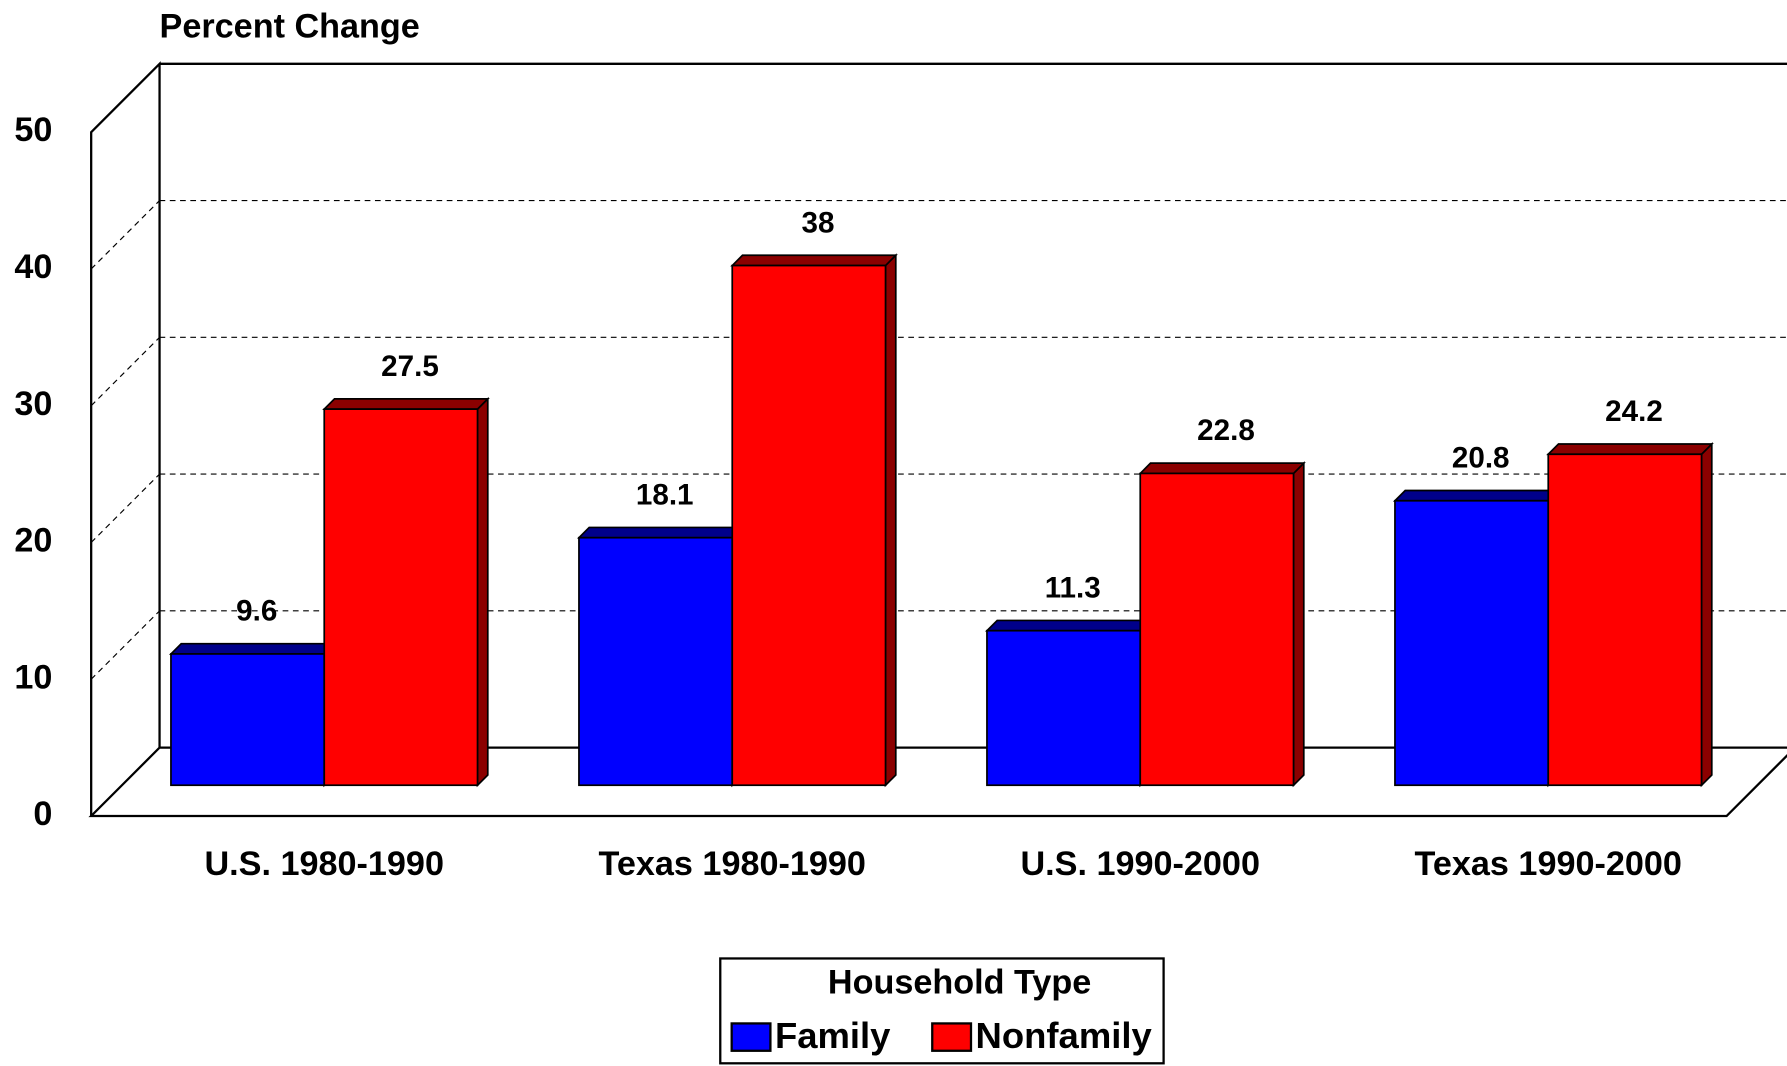  Describe the element at coordinates (1634, 411) in the screenshot. I see `data-label: 24.2` at that location.